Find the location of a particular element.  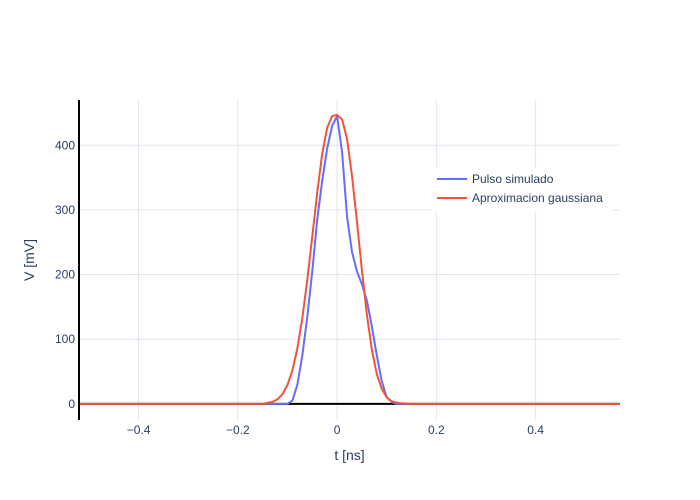

x-tick-label: 0.2 is located at coordinates (436, 430).